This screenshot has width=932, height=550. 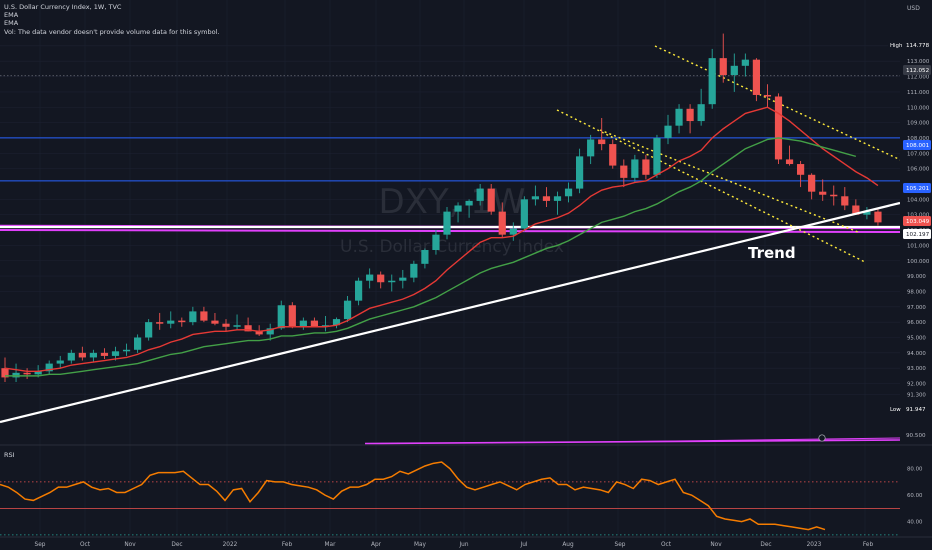 I want to click on price-tick-label: 95.000, so click(x=916, y=339).